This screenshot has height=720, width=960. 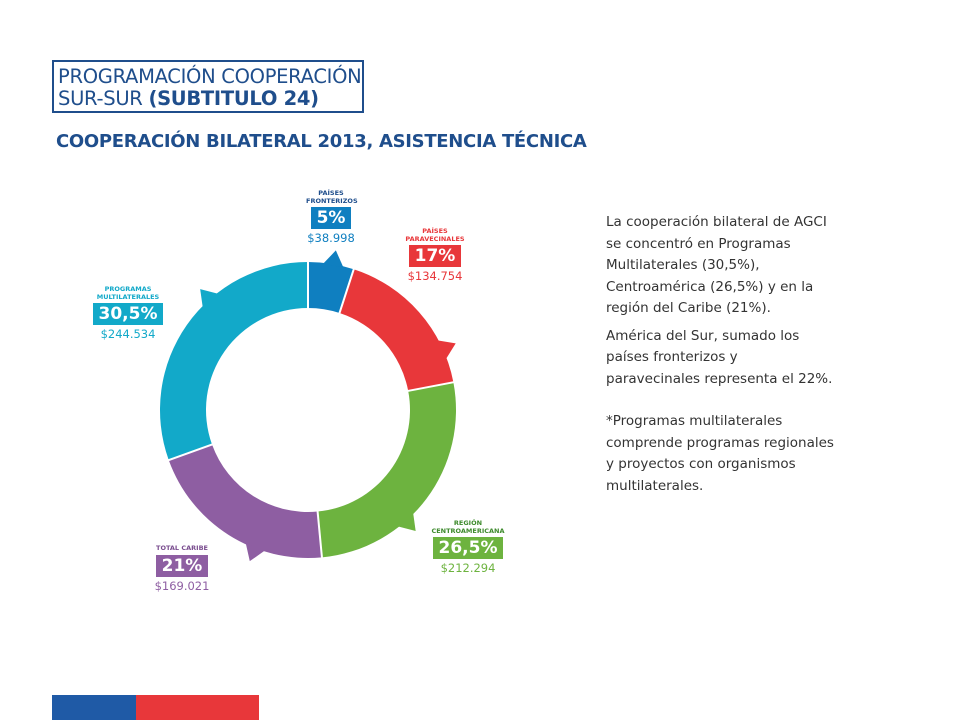 I want to click on callout-amount: $212.294, so click(x=468, y=568).